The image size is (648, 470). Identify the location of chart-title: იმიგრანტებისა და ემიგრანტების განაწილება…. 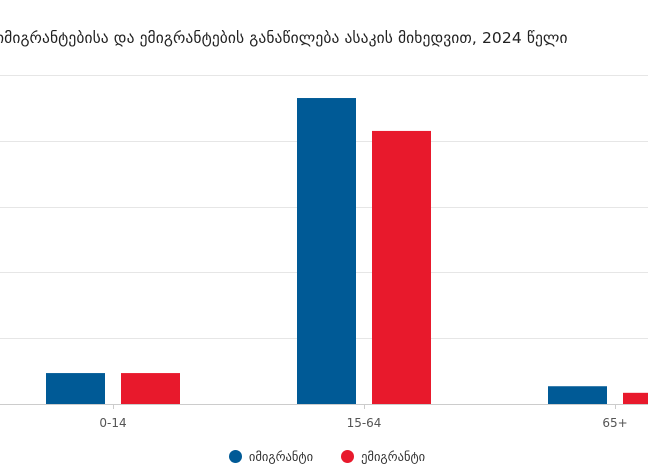
(284, 38).